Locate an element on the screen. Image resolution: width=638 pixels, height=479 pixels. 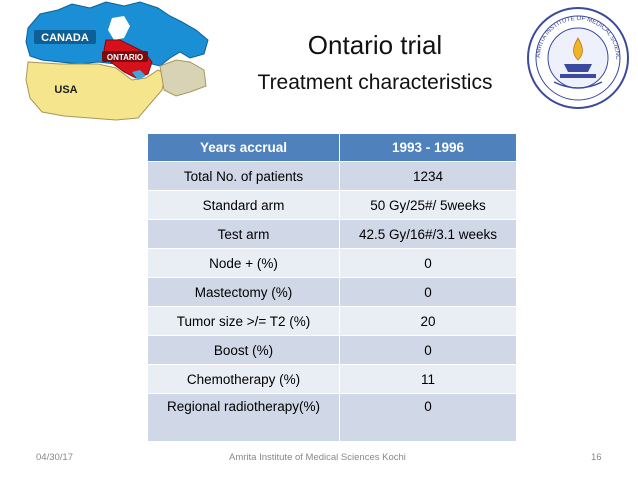
table-row: Total No. of patients 1234 is located at coordinates (332, 176).